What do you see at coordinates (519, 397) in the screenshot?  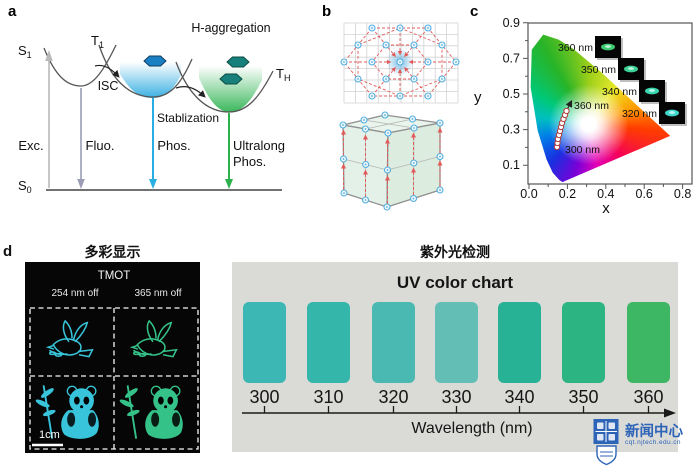 I see `wavelength-tick-340: 340` at bounding box center [519, 397].